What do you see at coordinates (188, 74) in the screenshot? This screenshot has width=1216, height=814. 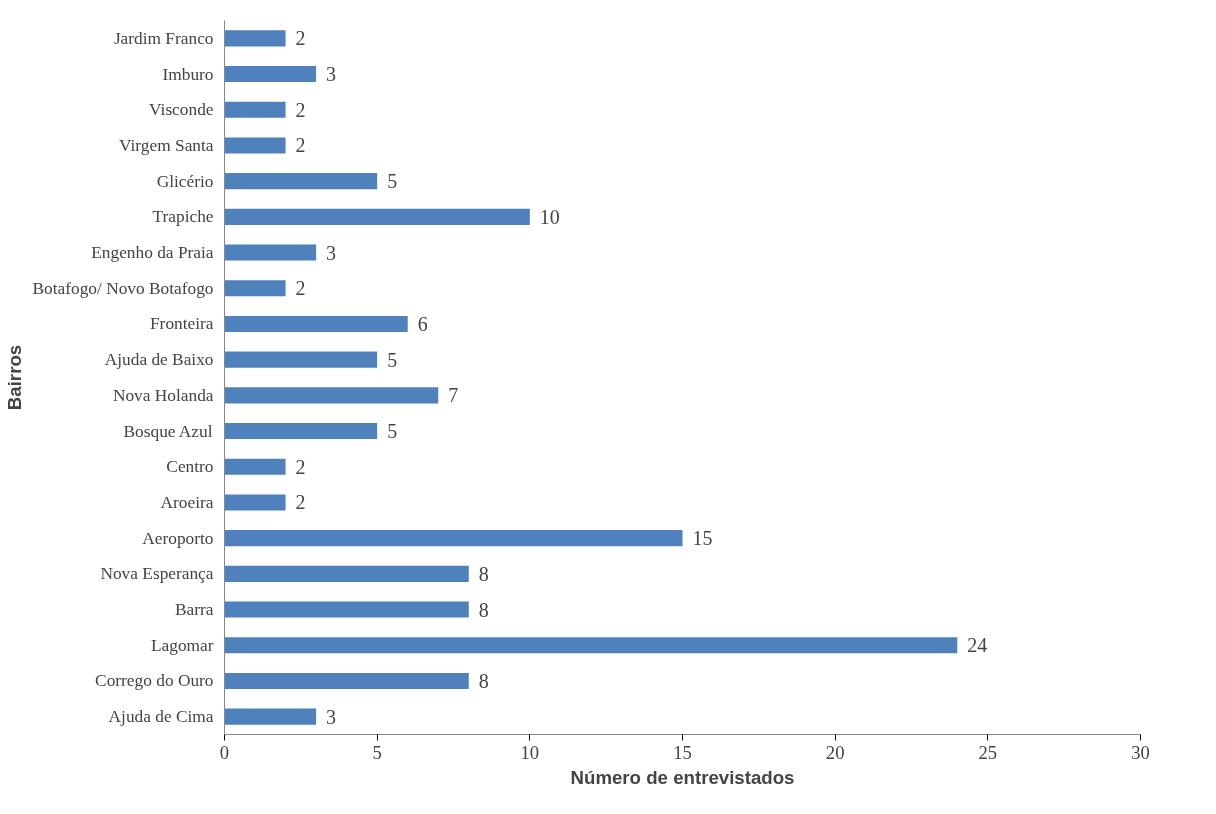 I see `y-tick-label: Imburo` at bounding box center [188, 74].